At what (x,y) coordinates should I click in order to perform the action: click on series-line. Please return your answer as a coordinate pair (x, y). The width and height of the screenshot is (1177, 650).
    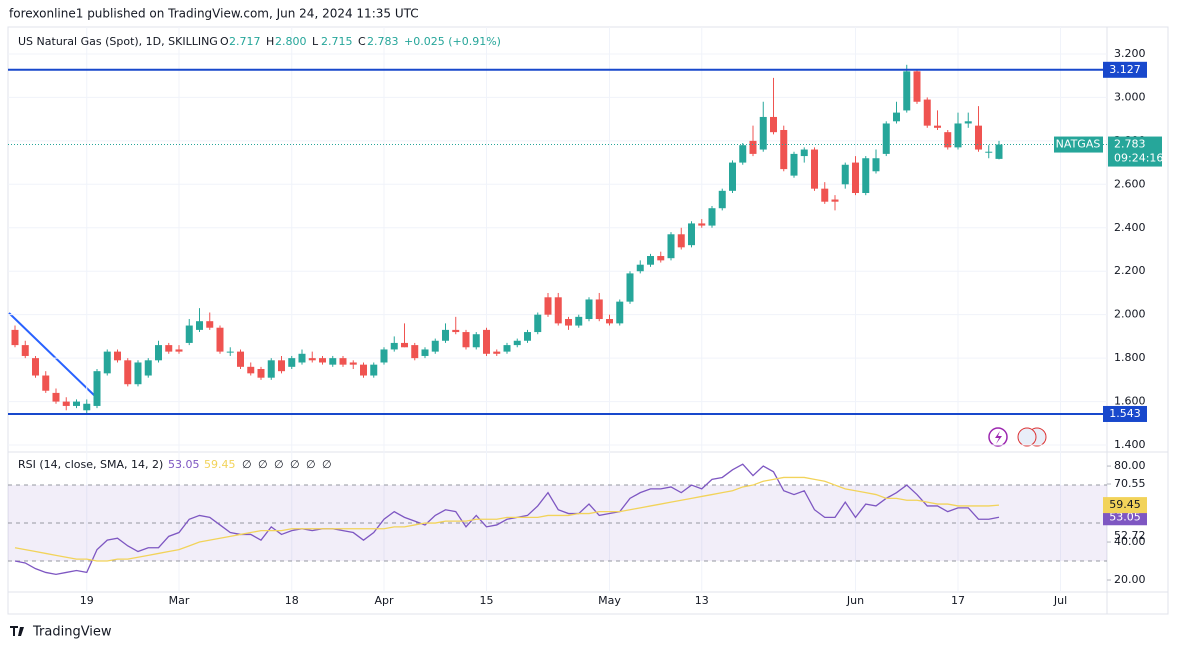
    Looking at the image, I should click on (507, 519).